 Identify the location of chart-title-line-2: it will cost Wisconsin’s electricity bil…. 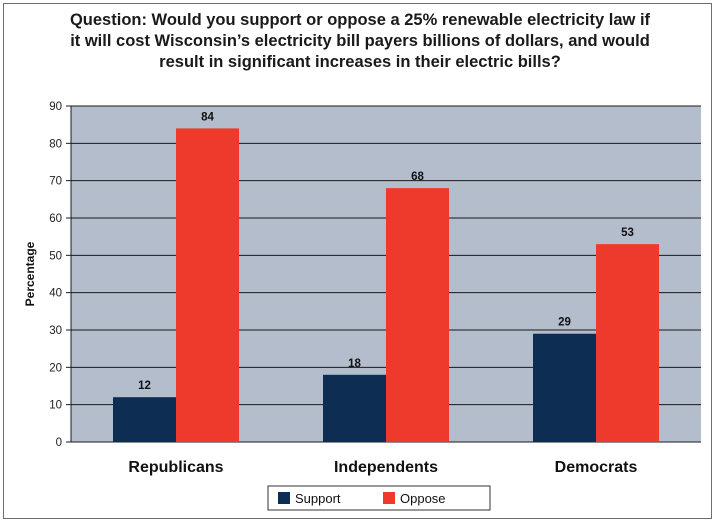
(360, 41).